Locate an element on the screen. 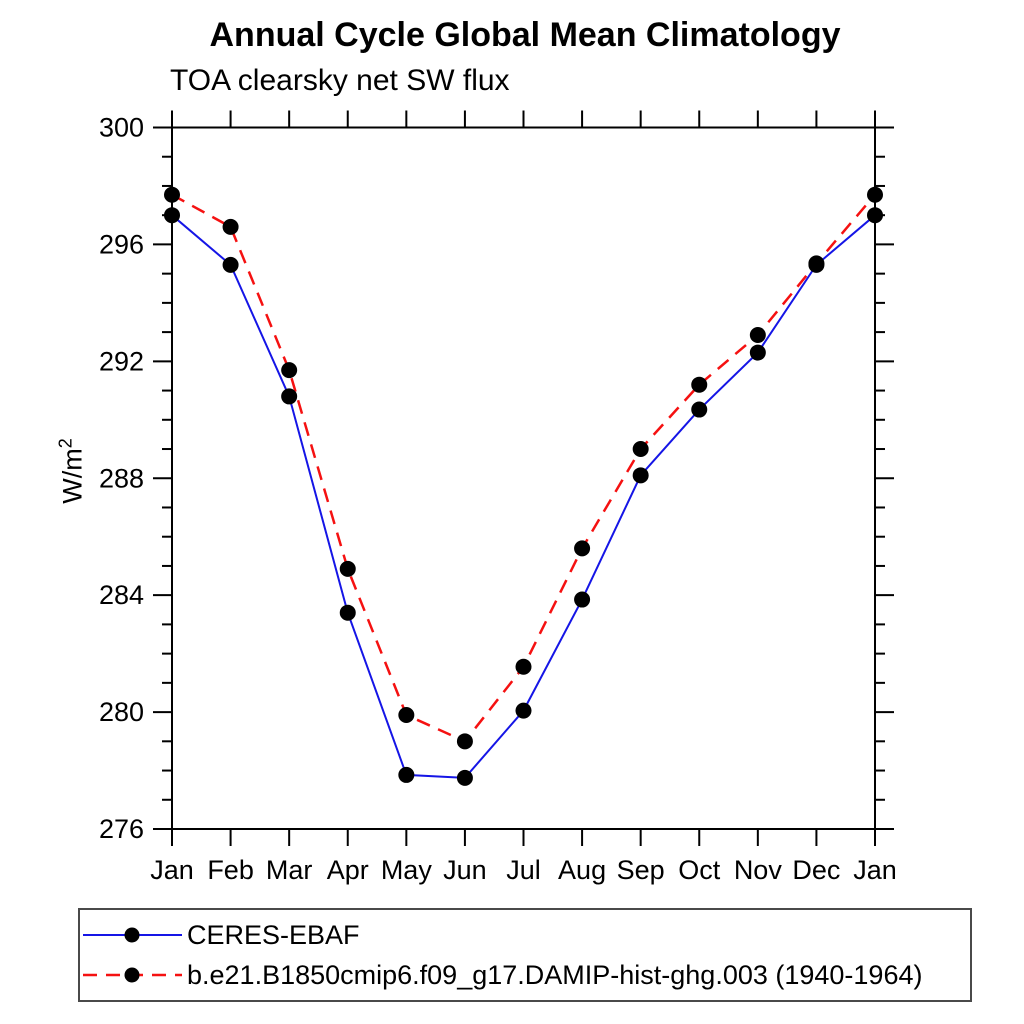 Image resolution: width=1024 pixels, height=1024 pixels. x-tick-label: Oct is located at coordinates (699, 870).